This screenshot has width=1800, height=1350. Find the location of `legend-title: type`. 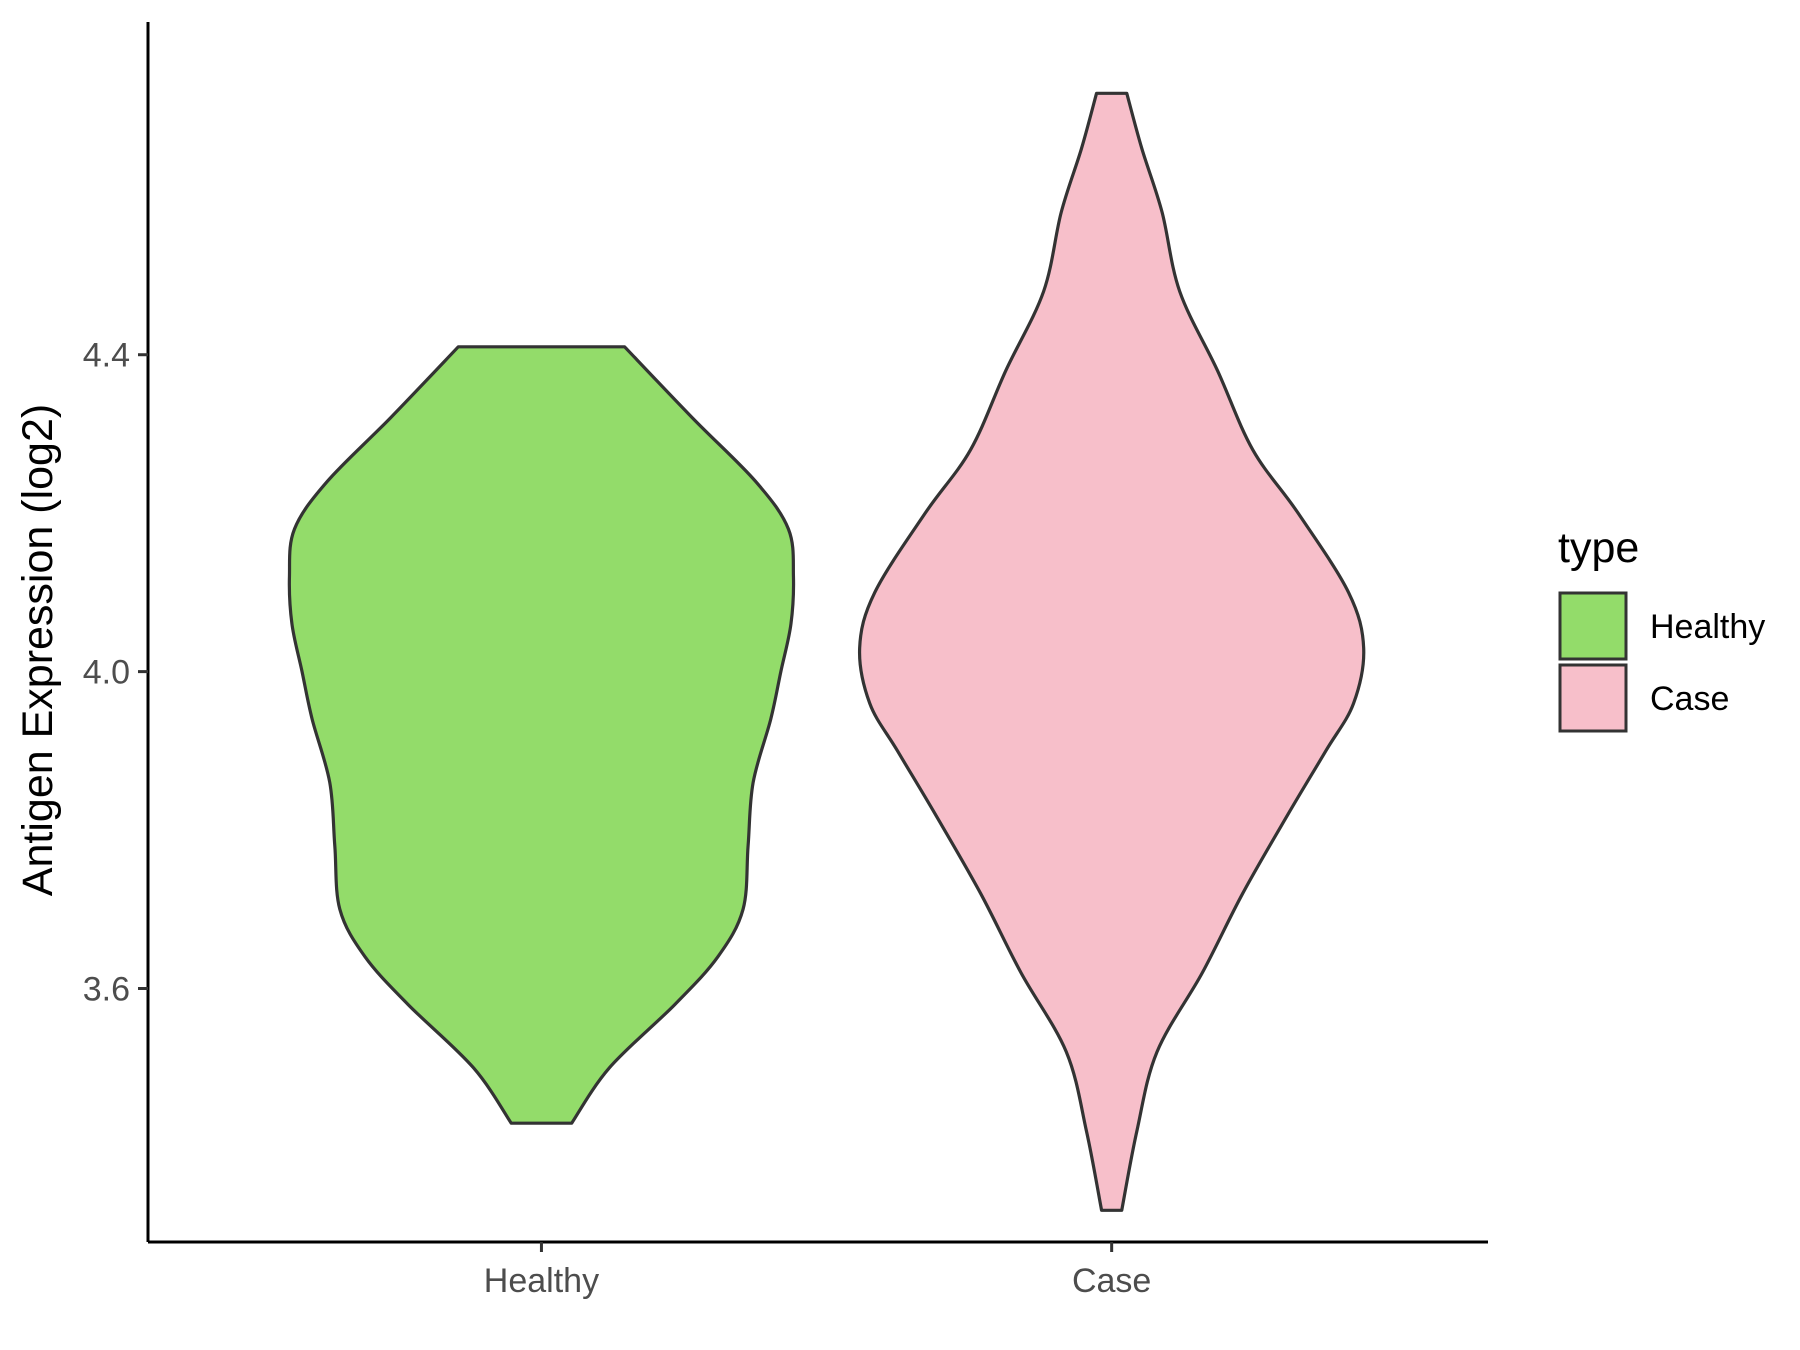

legend-title: type is located at coordinates (1598, 548).